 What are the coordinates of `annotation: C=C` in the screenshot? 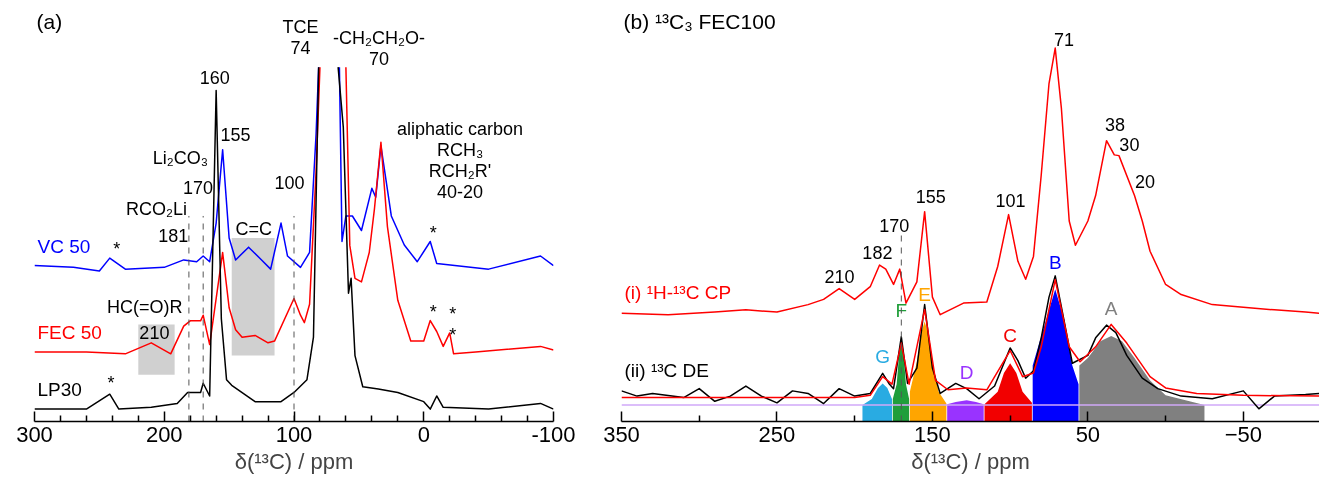 It's located at (254, 228).